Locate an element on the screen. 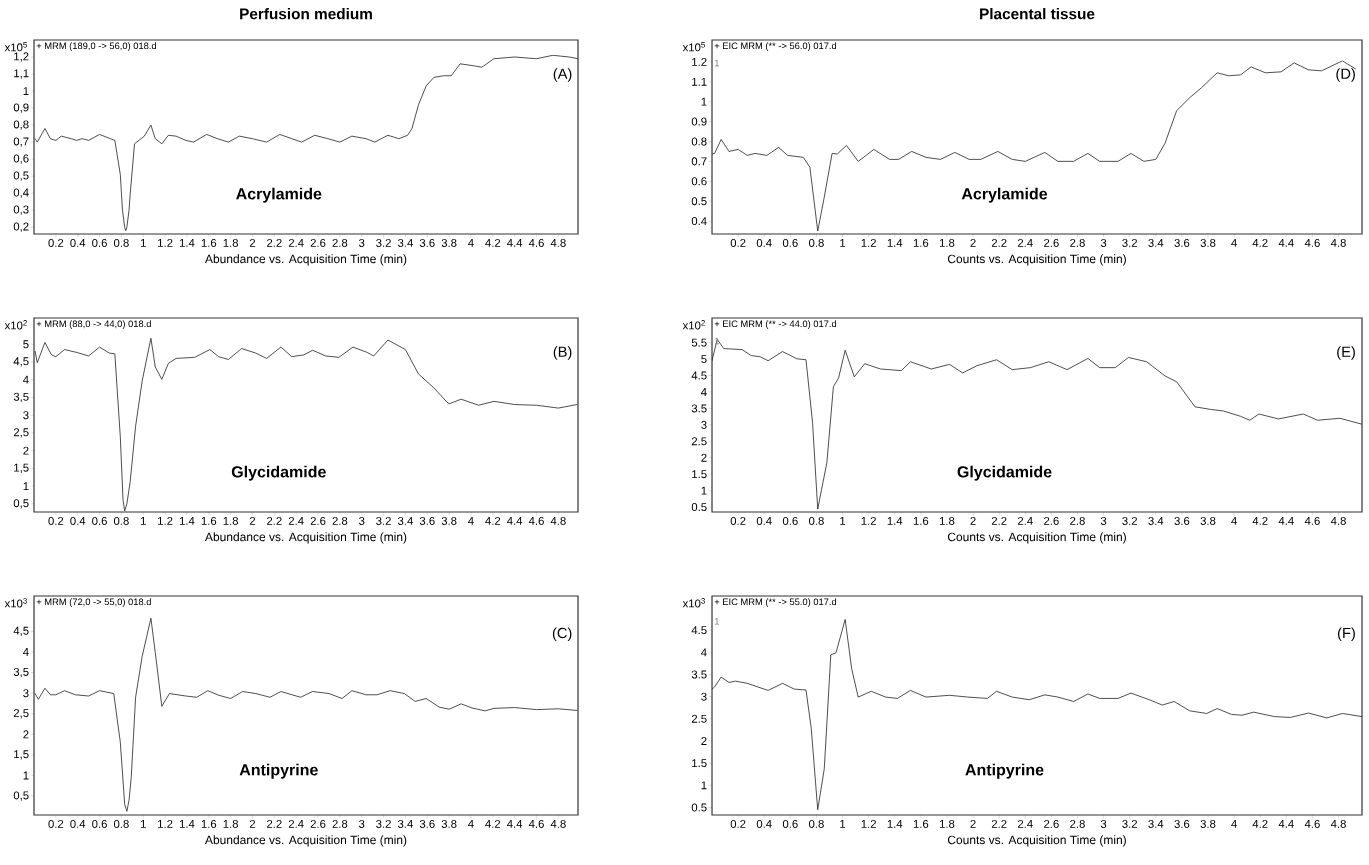  y-tick-label: 0,3 is located at coordinates (21, 210).